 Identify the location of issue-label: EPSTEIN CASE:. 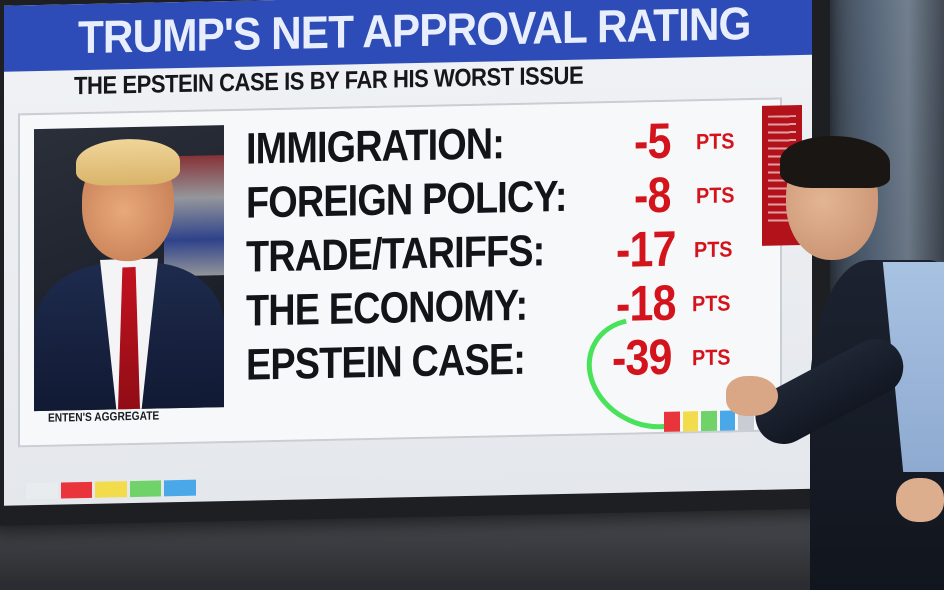
(385, 362).